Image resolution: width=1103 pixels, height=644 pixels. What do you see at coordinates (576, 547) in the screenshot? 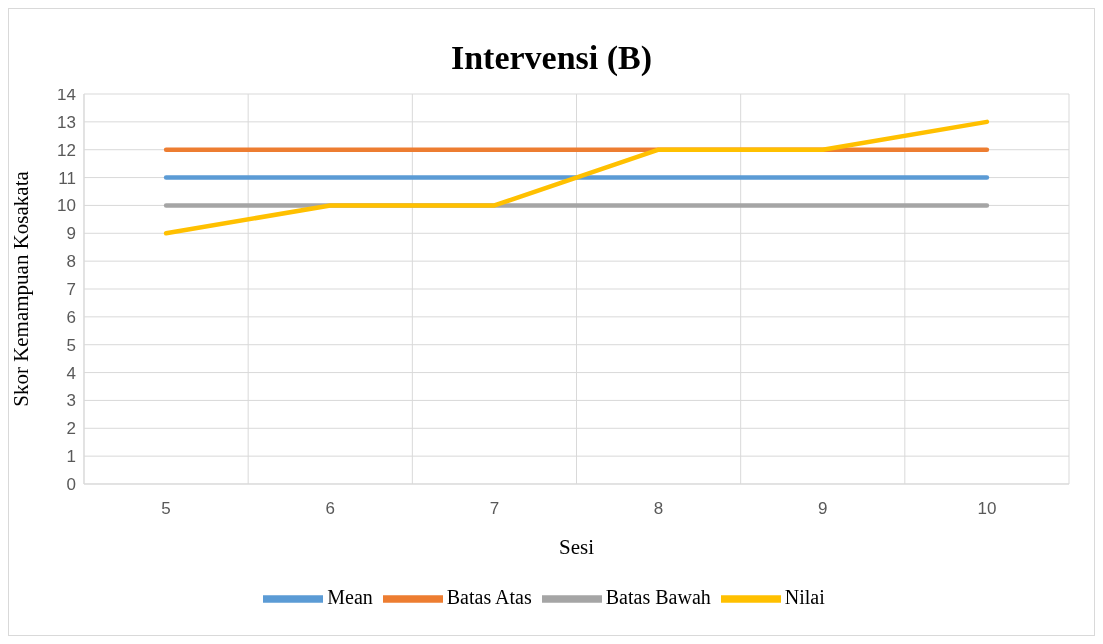
I see `x-axis-title: Sesi` at bounding box center [576, 547].